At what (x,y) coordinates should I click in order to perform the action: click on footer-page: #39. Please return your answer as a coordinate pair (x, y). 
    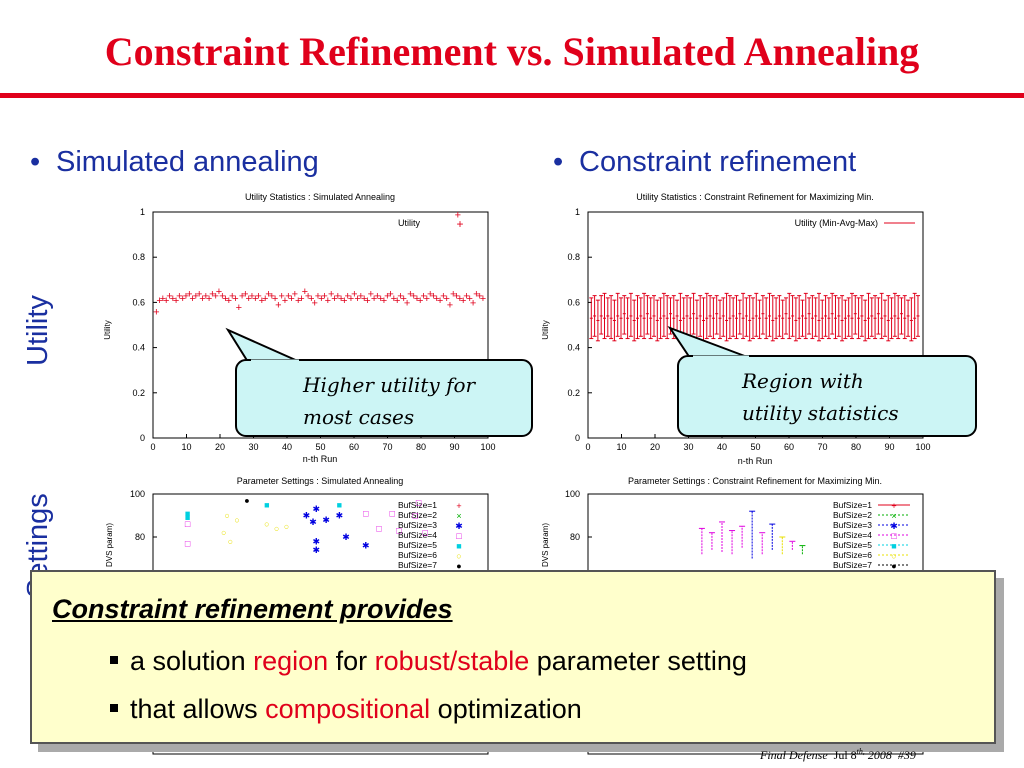
    Looking at the image, I should click on (906, 755).